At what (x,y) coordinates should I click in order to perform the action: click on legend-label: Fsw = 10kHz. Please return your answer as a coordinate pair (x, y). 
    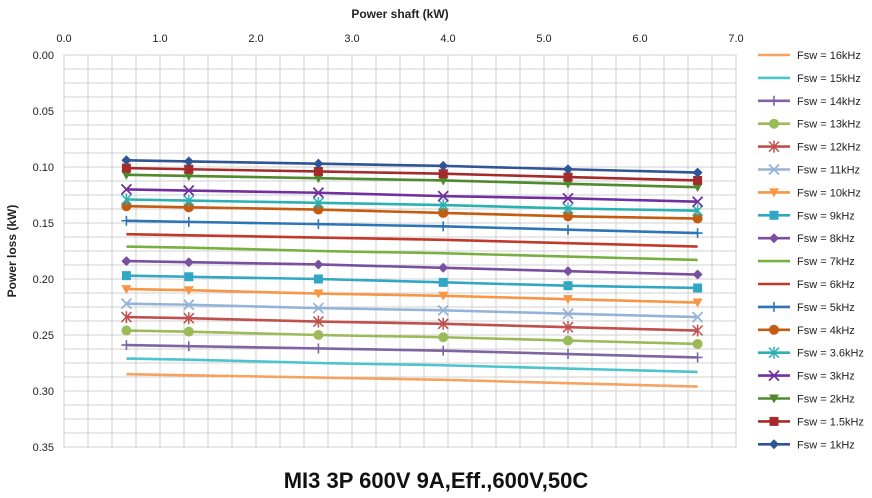
    Looking at the image, I should click on (829, 193).